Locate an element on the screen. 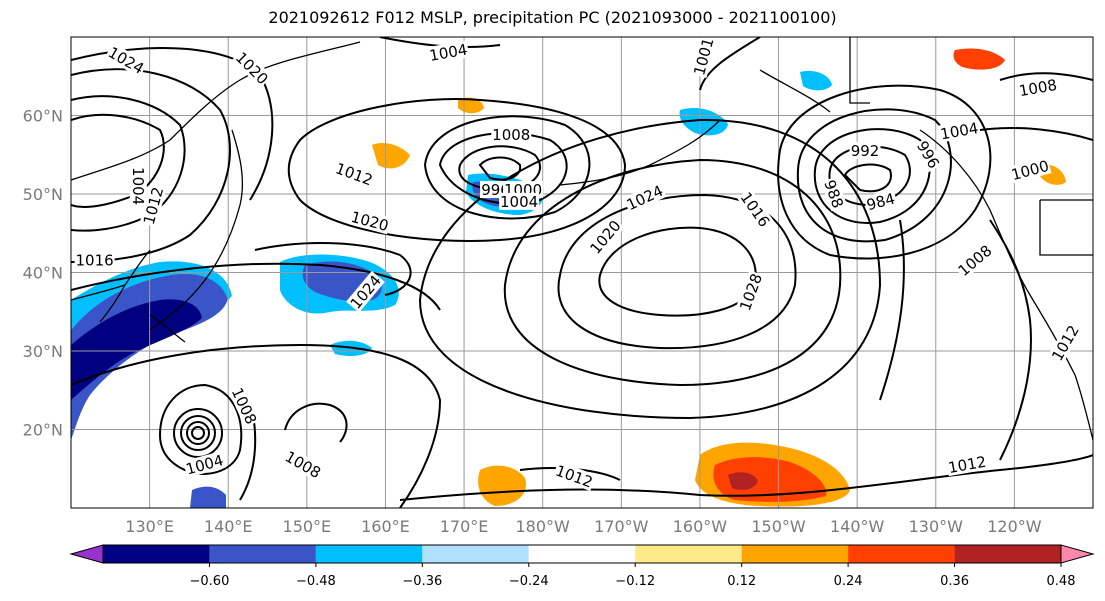 This screenshot has width=1105, height=601. isobar-label-text: 1028 is located at coordinates (751, 292).